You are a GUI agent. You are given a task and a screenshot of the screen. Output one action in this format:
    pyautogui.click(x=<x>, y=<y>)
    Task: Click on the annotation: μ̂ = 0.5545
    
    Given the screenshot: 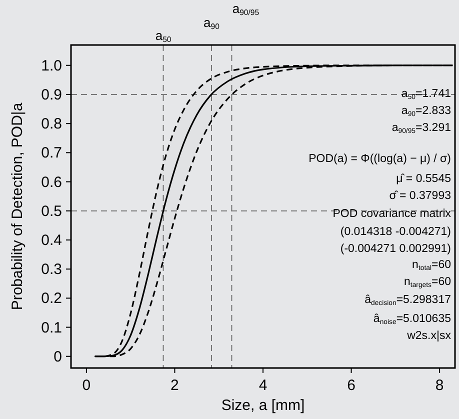 What is the action you would take?
    pyautogui.click(x=423, y=179)
    